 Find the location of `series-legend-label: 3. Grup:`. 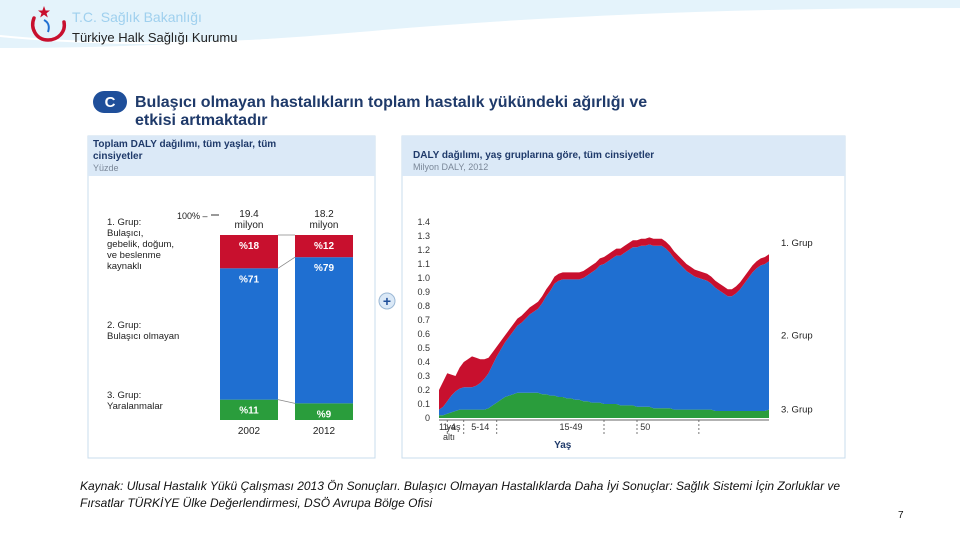

series-legend-label: 3. Grup: is located at coordinates (124, 395).